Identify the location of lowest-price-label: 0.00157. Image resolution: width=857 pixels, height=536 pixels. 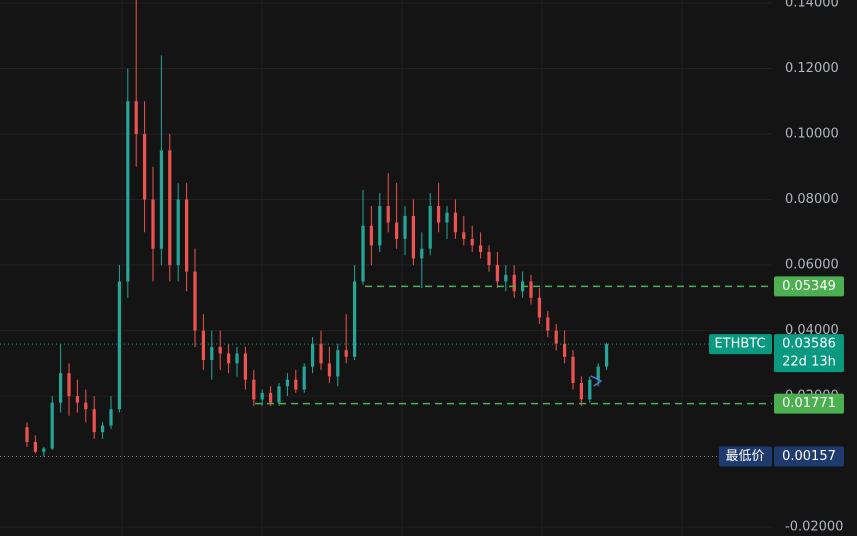
(809, 456).